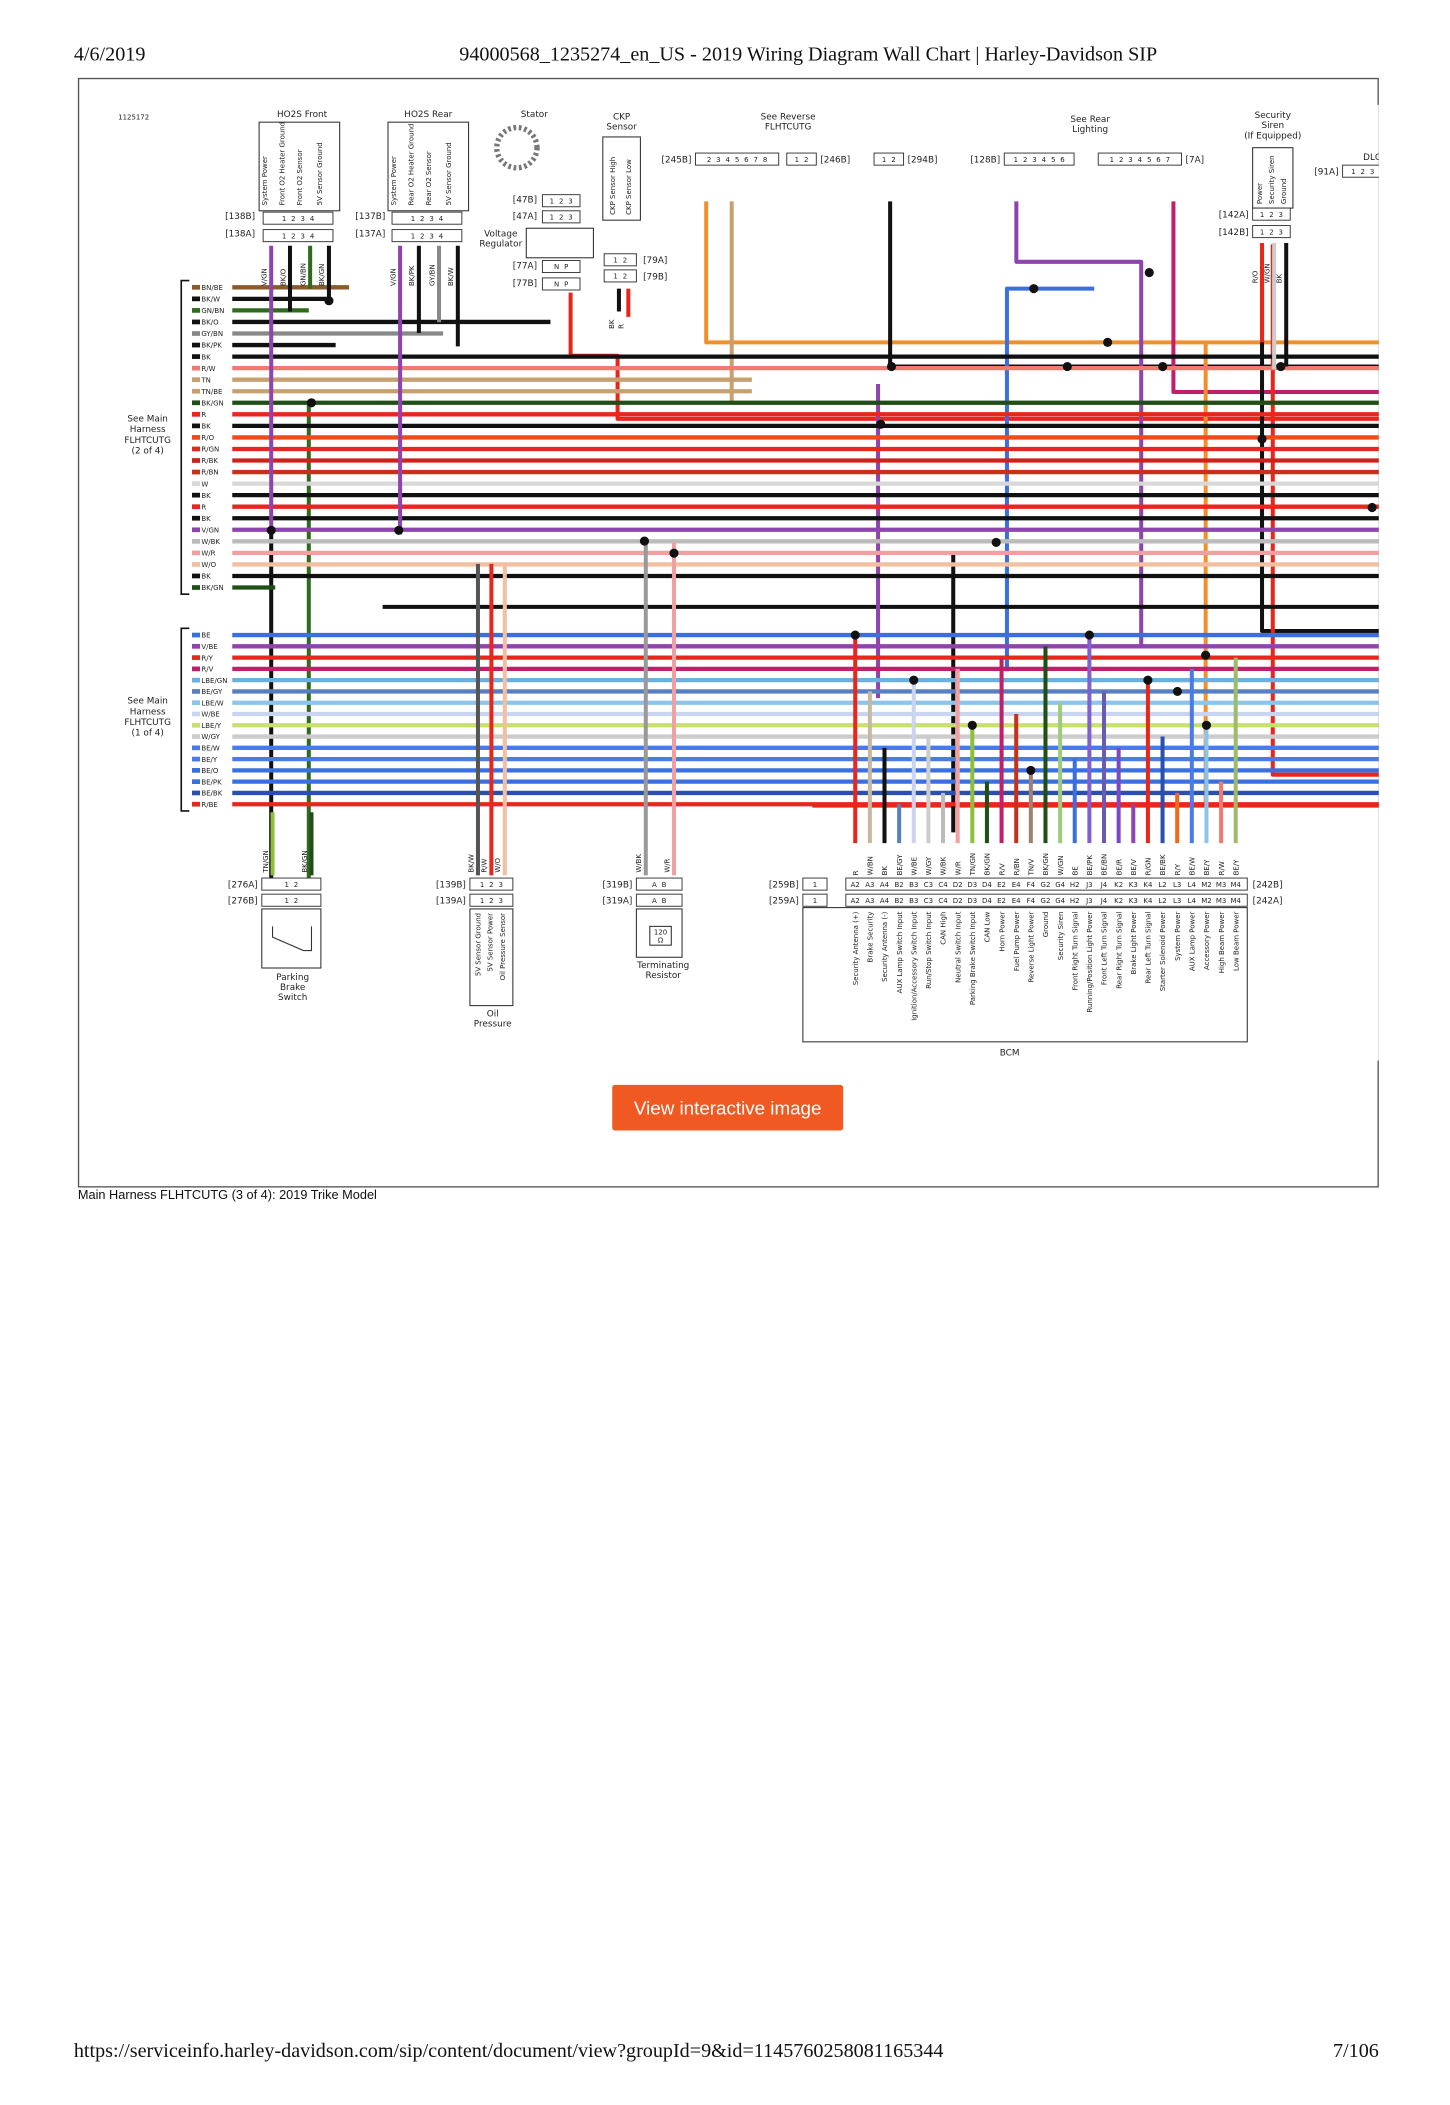 Image resolution: width=1450 pixels, height=2105 pixels. I want to click on bcm-pin: D2, so click(958, 885).